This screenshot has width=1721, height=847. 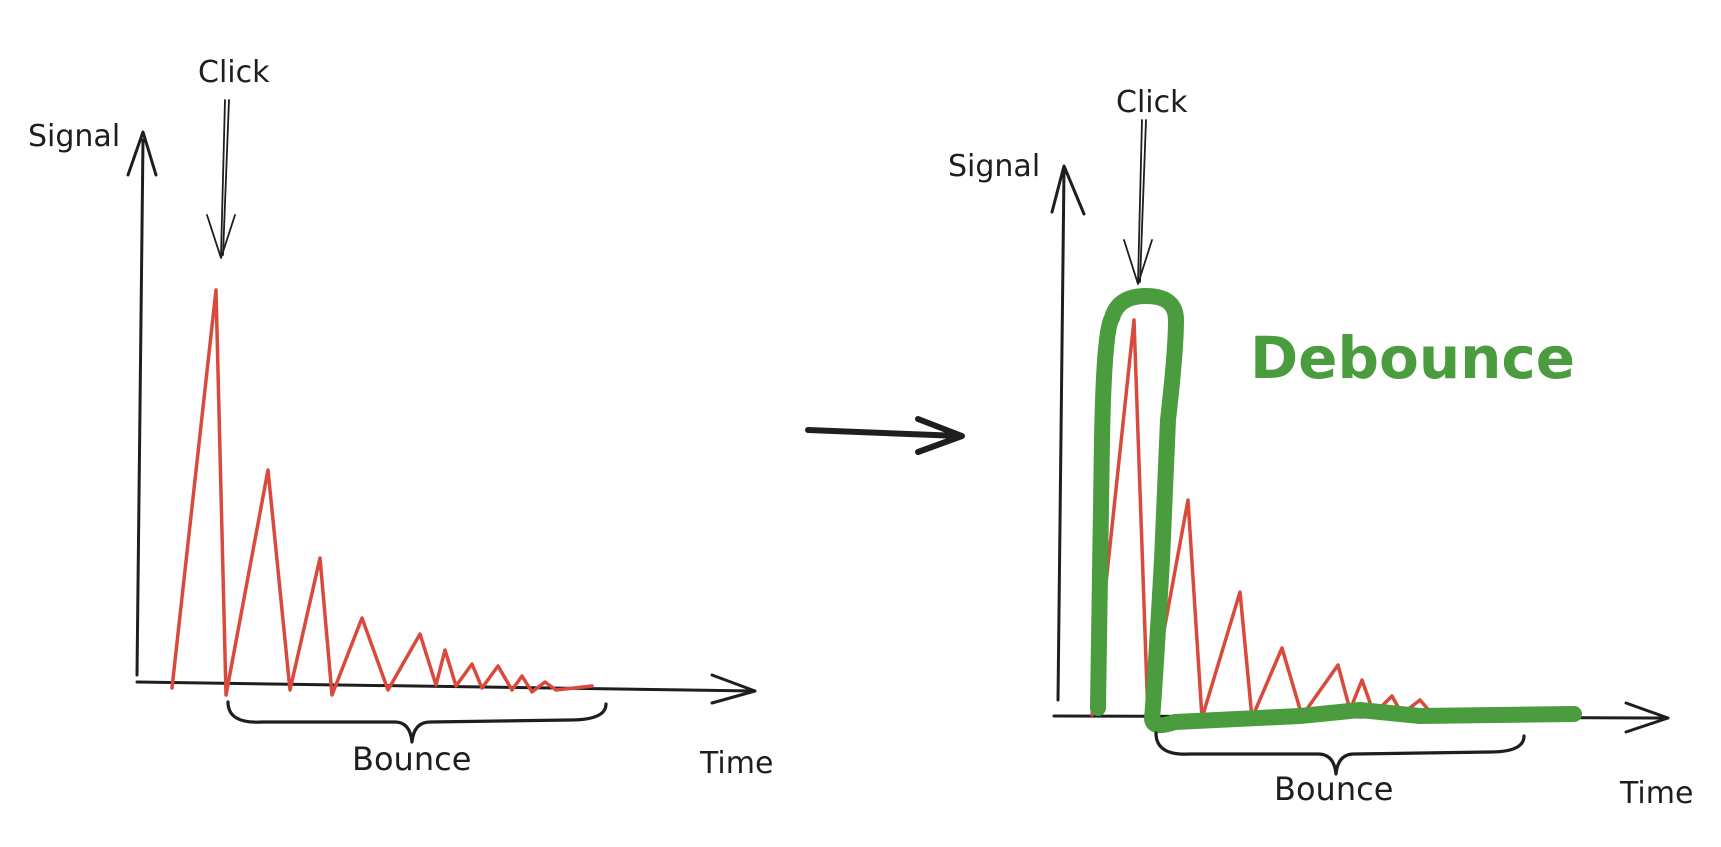 What do you see at coordinates (74, 136) in the screenshot?
I see `left-y-axis-label: Signal` at bounding box center [74, 136].